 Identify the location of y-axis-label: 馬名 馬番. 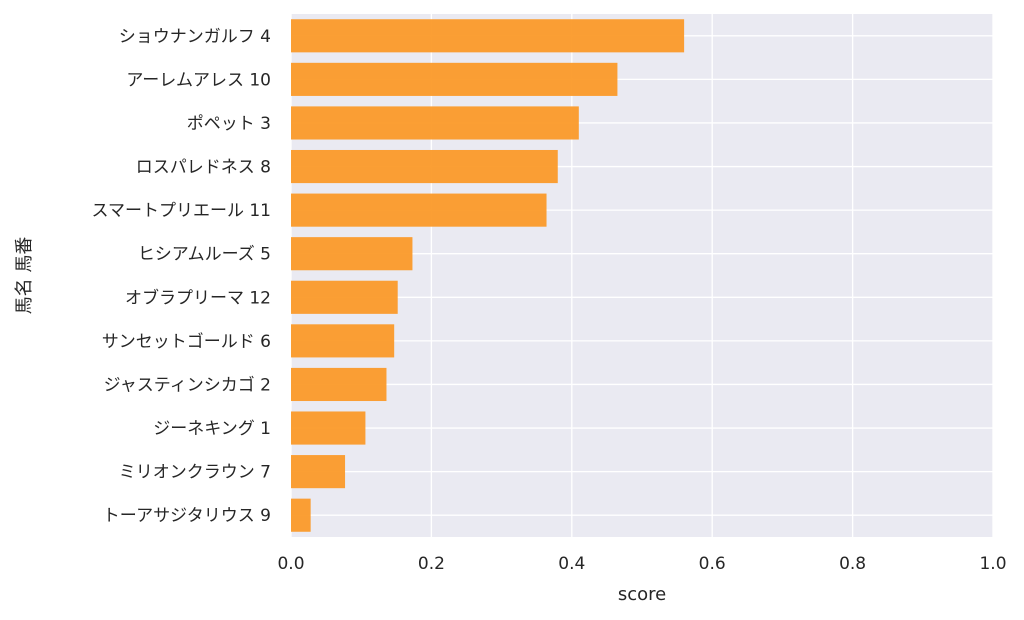
(24, 276).